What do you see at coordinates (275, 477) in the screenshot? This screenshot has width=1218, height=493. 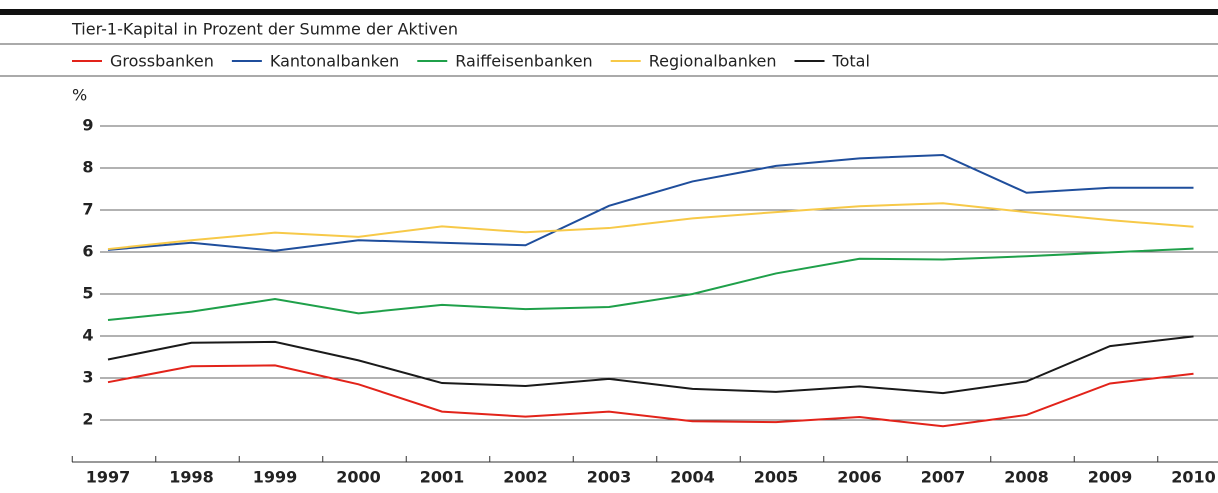 I see `x-tick-label: 1999` at bounding box center [275, 477].